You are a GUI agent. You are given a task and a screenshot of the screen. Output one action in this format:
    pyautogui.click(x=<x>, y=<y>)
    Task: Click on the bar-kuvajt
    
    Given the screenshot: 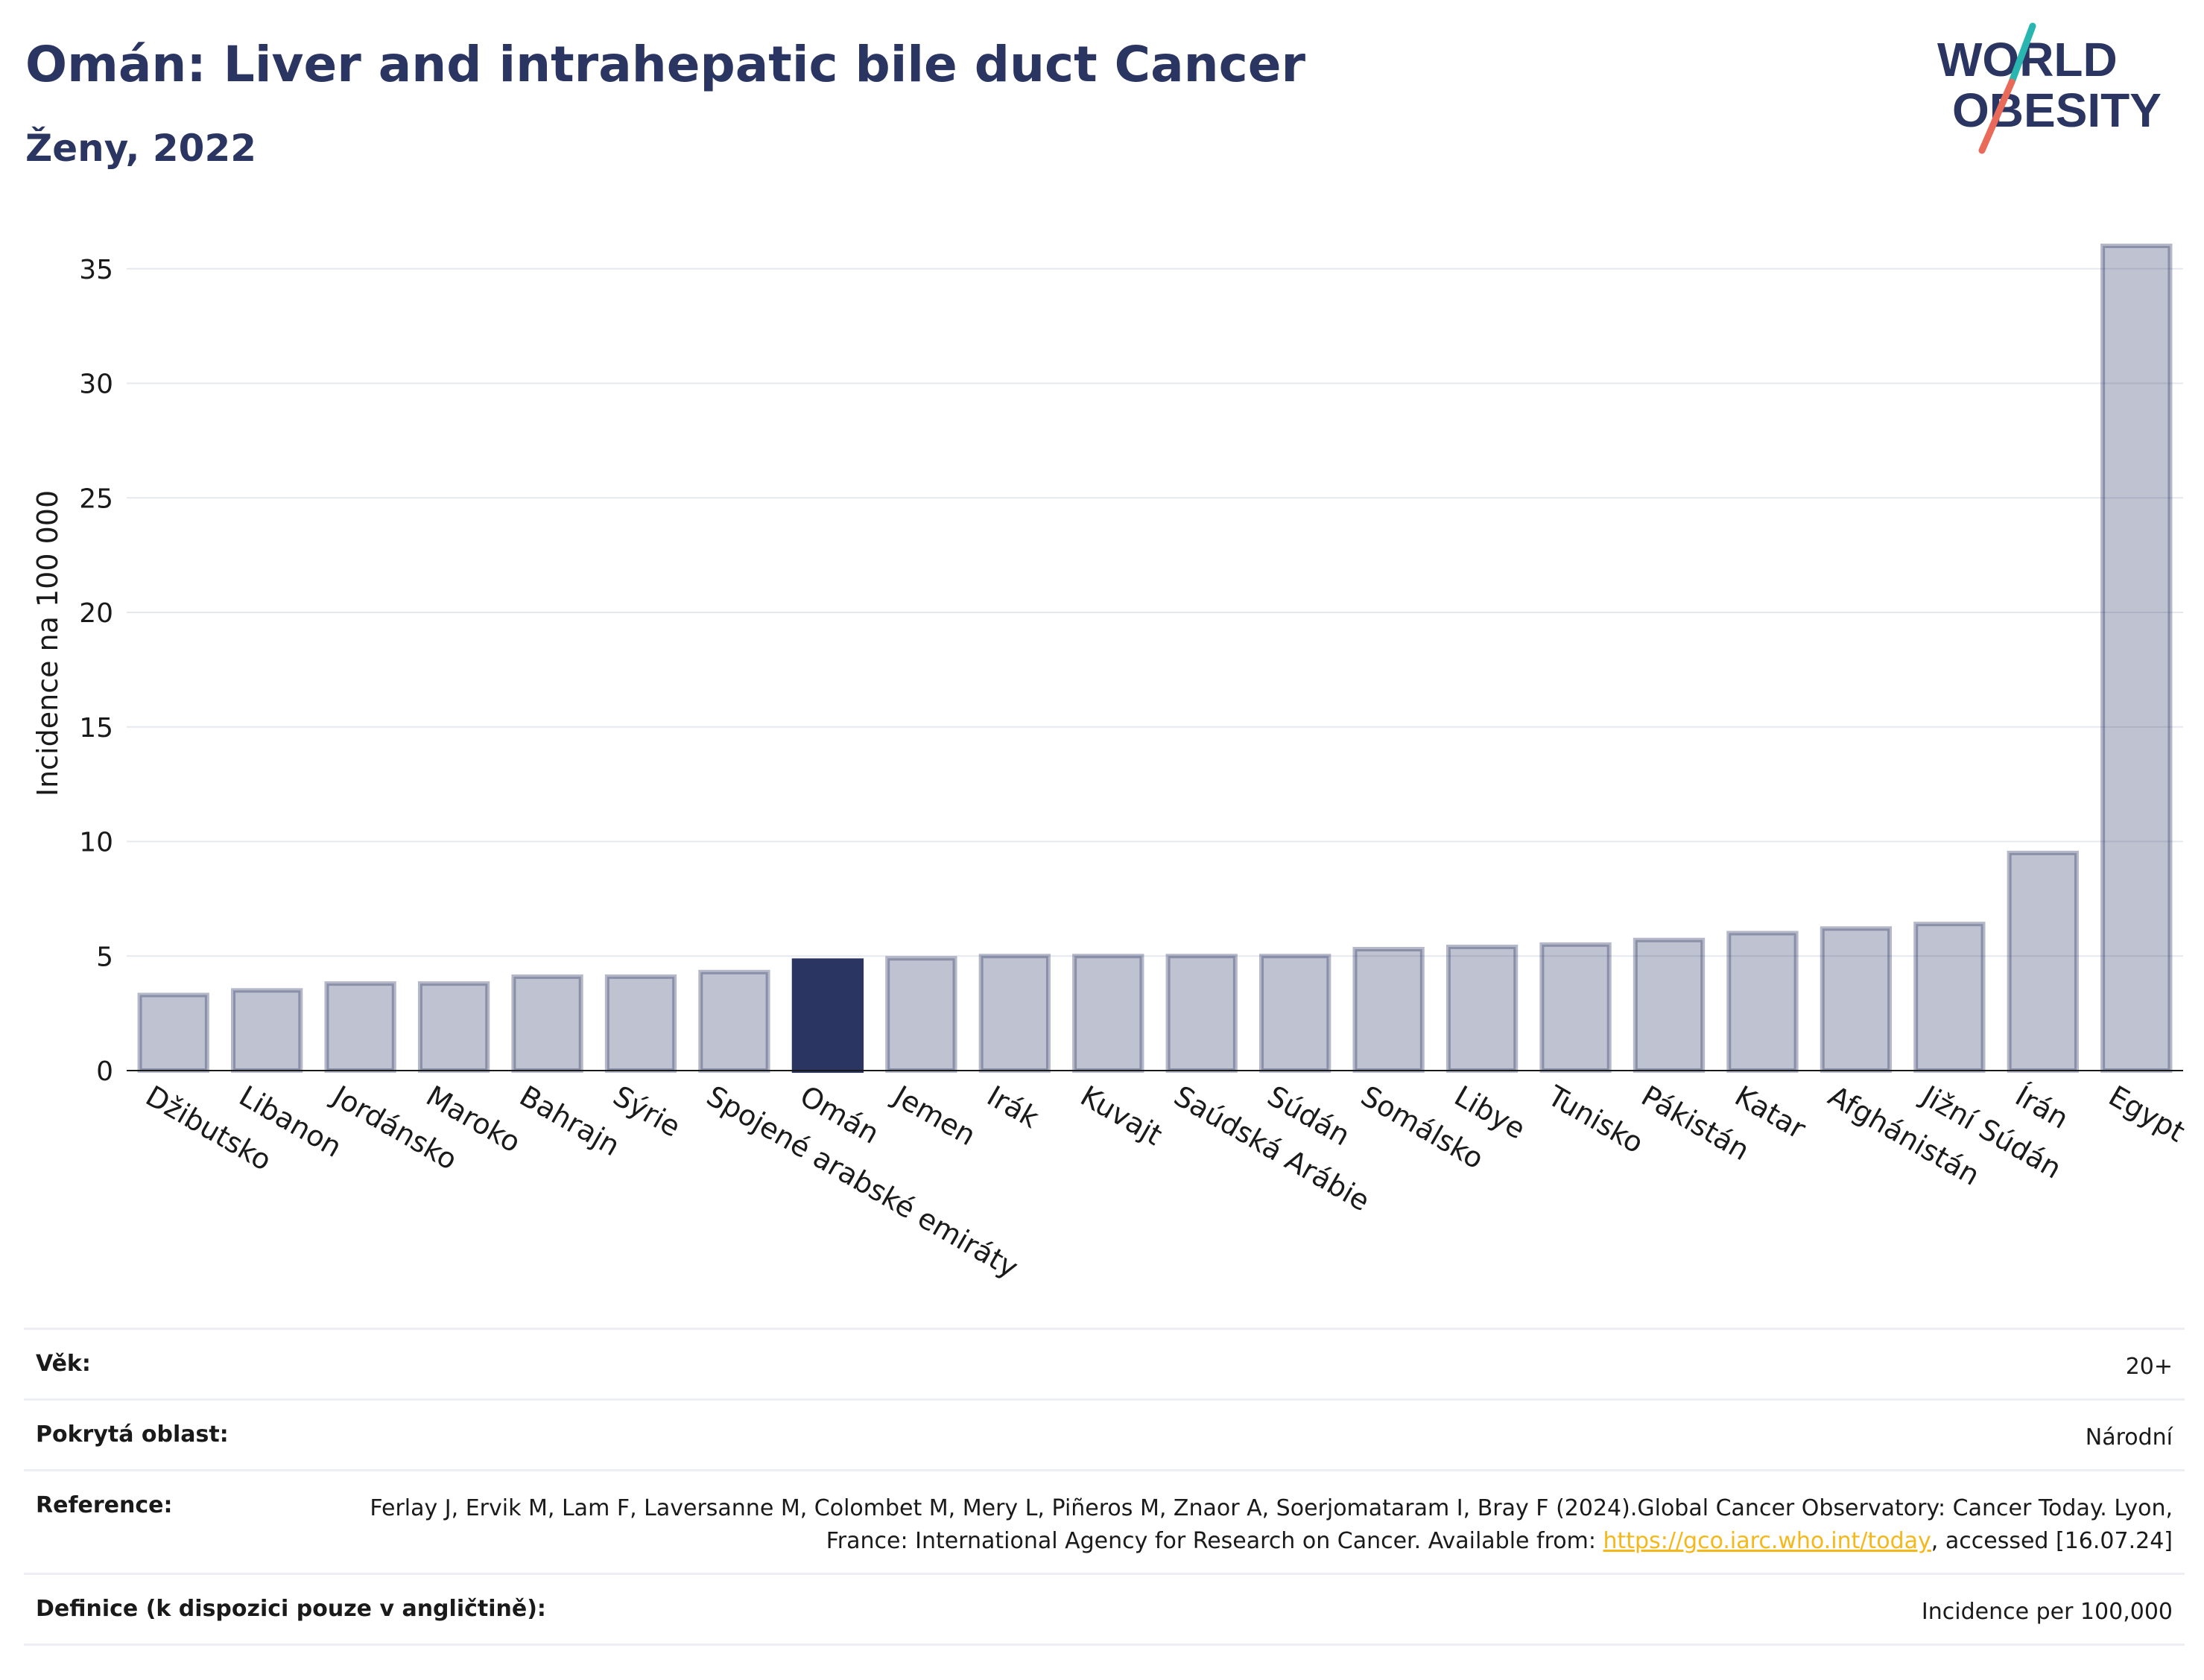 What is the action you would take?
    pyautogui.click(x=1108, y=1013)
    